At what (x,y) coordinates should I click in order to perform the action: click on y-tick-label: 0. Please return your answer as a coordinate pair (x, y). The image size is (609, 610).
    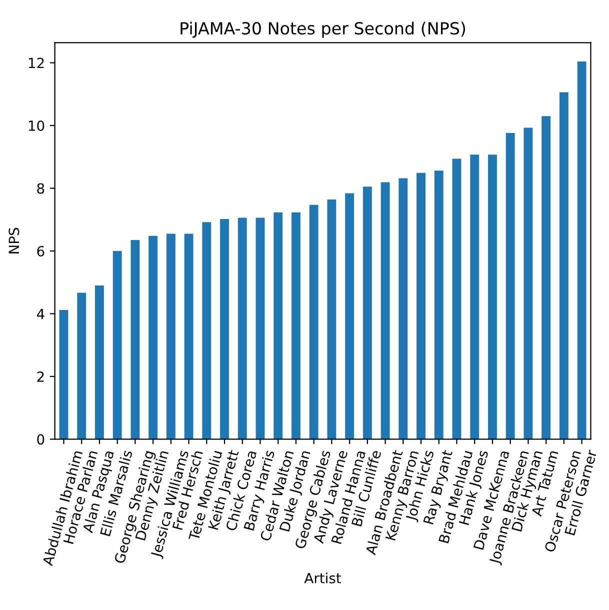
    Looking at the image, I should click on (40, 439).